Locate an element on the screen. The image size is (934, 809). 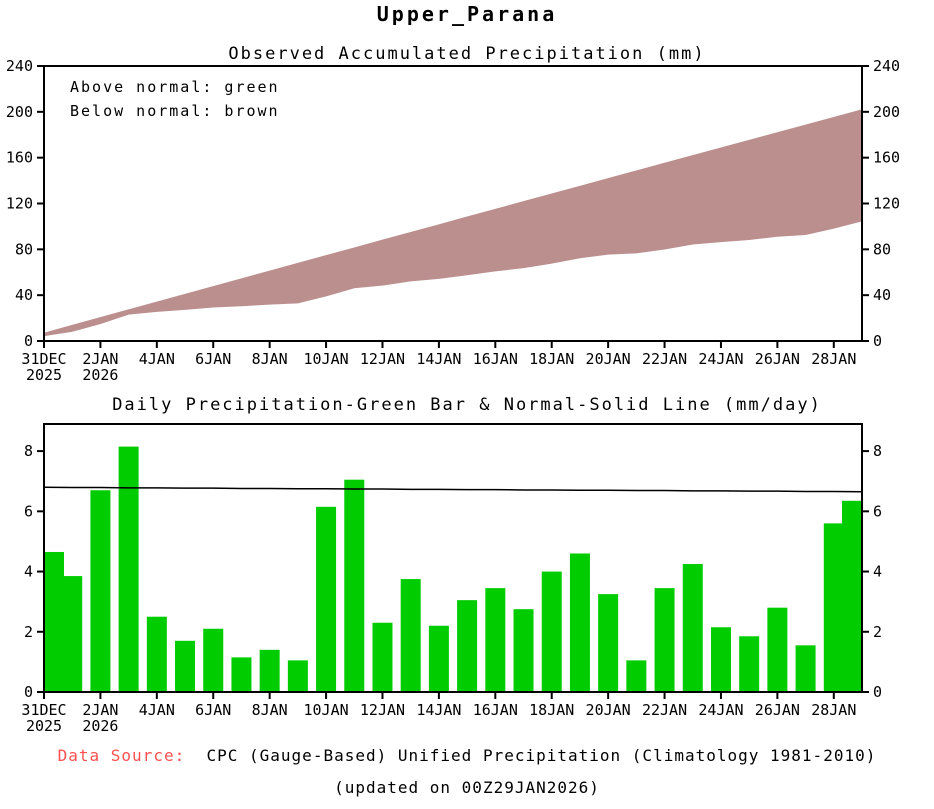
legend-above-normal: Above normal: green is located at coordinates (175, 87).